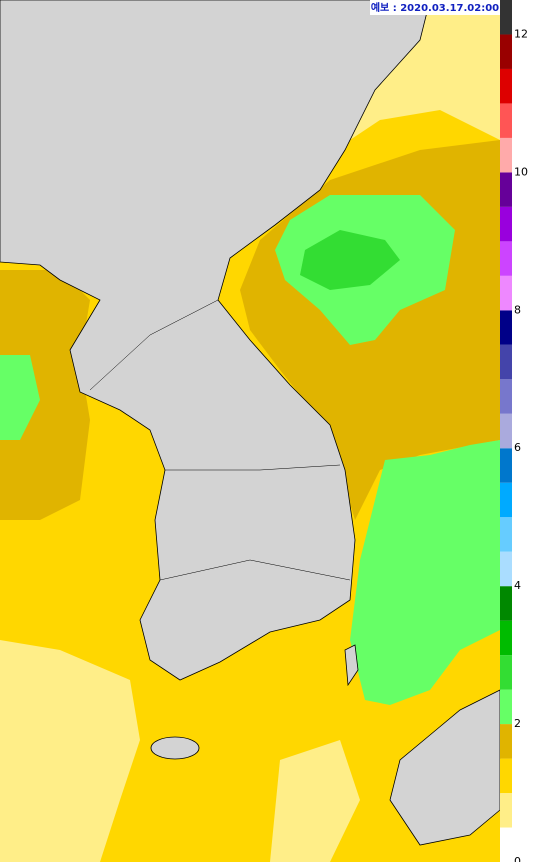 This screenshot has width=536, height=862. What do you see at coordinates (517, 447) in the screenshot?
I see `colorbar-tick-label: 6` at bounding box center [517, 447].